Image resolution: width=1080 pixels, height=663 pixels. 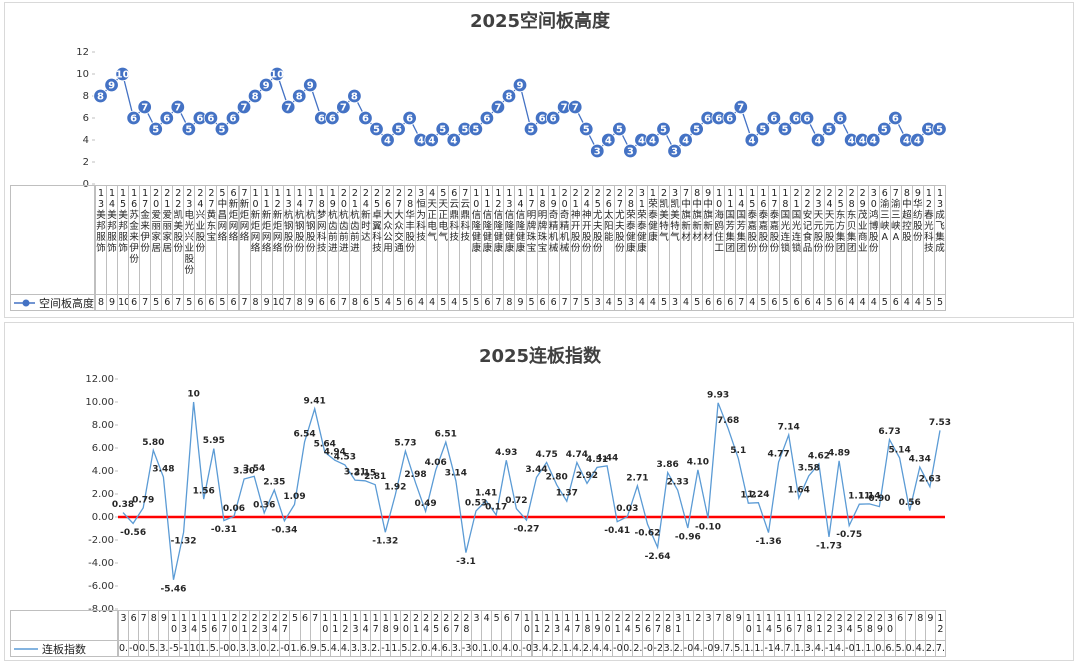 What do you see at coordinates (728, 421) in the screenshot?
I see `data-label: 7.68` at bounding box center [728, 421].